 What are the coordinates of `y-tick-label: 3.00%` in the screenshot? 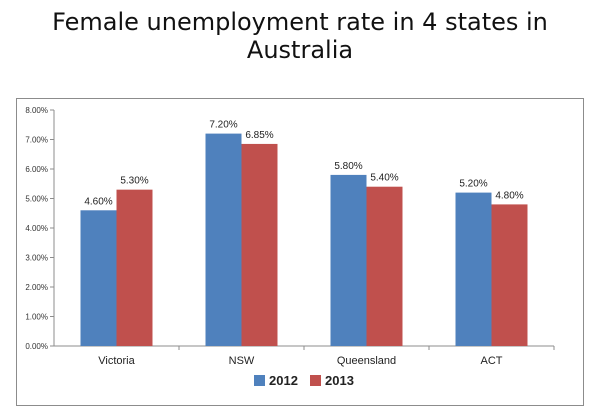 It's located at (36, 258).